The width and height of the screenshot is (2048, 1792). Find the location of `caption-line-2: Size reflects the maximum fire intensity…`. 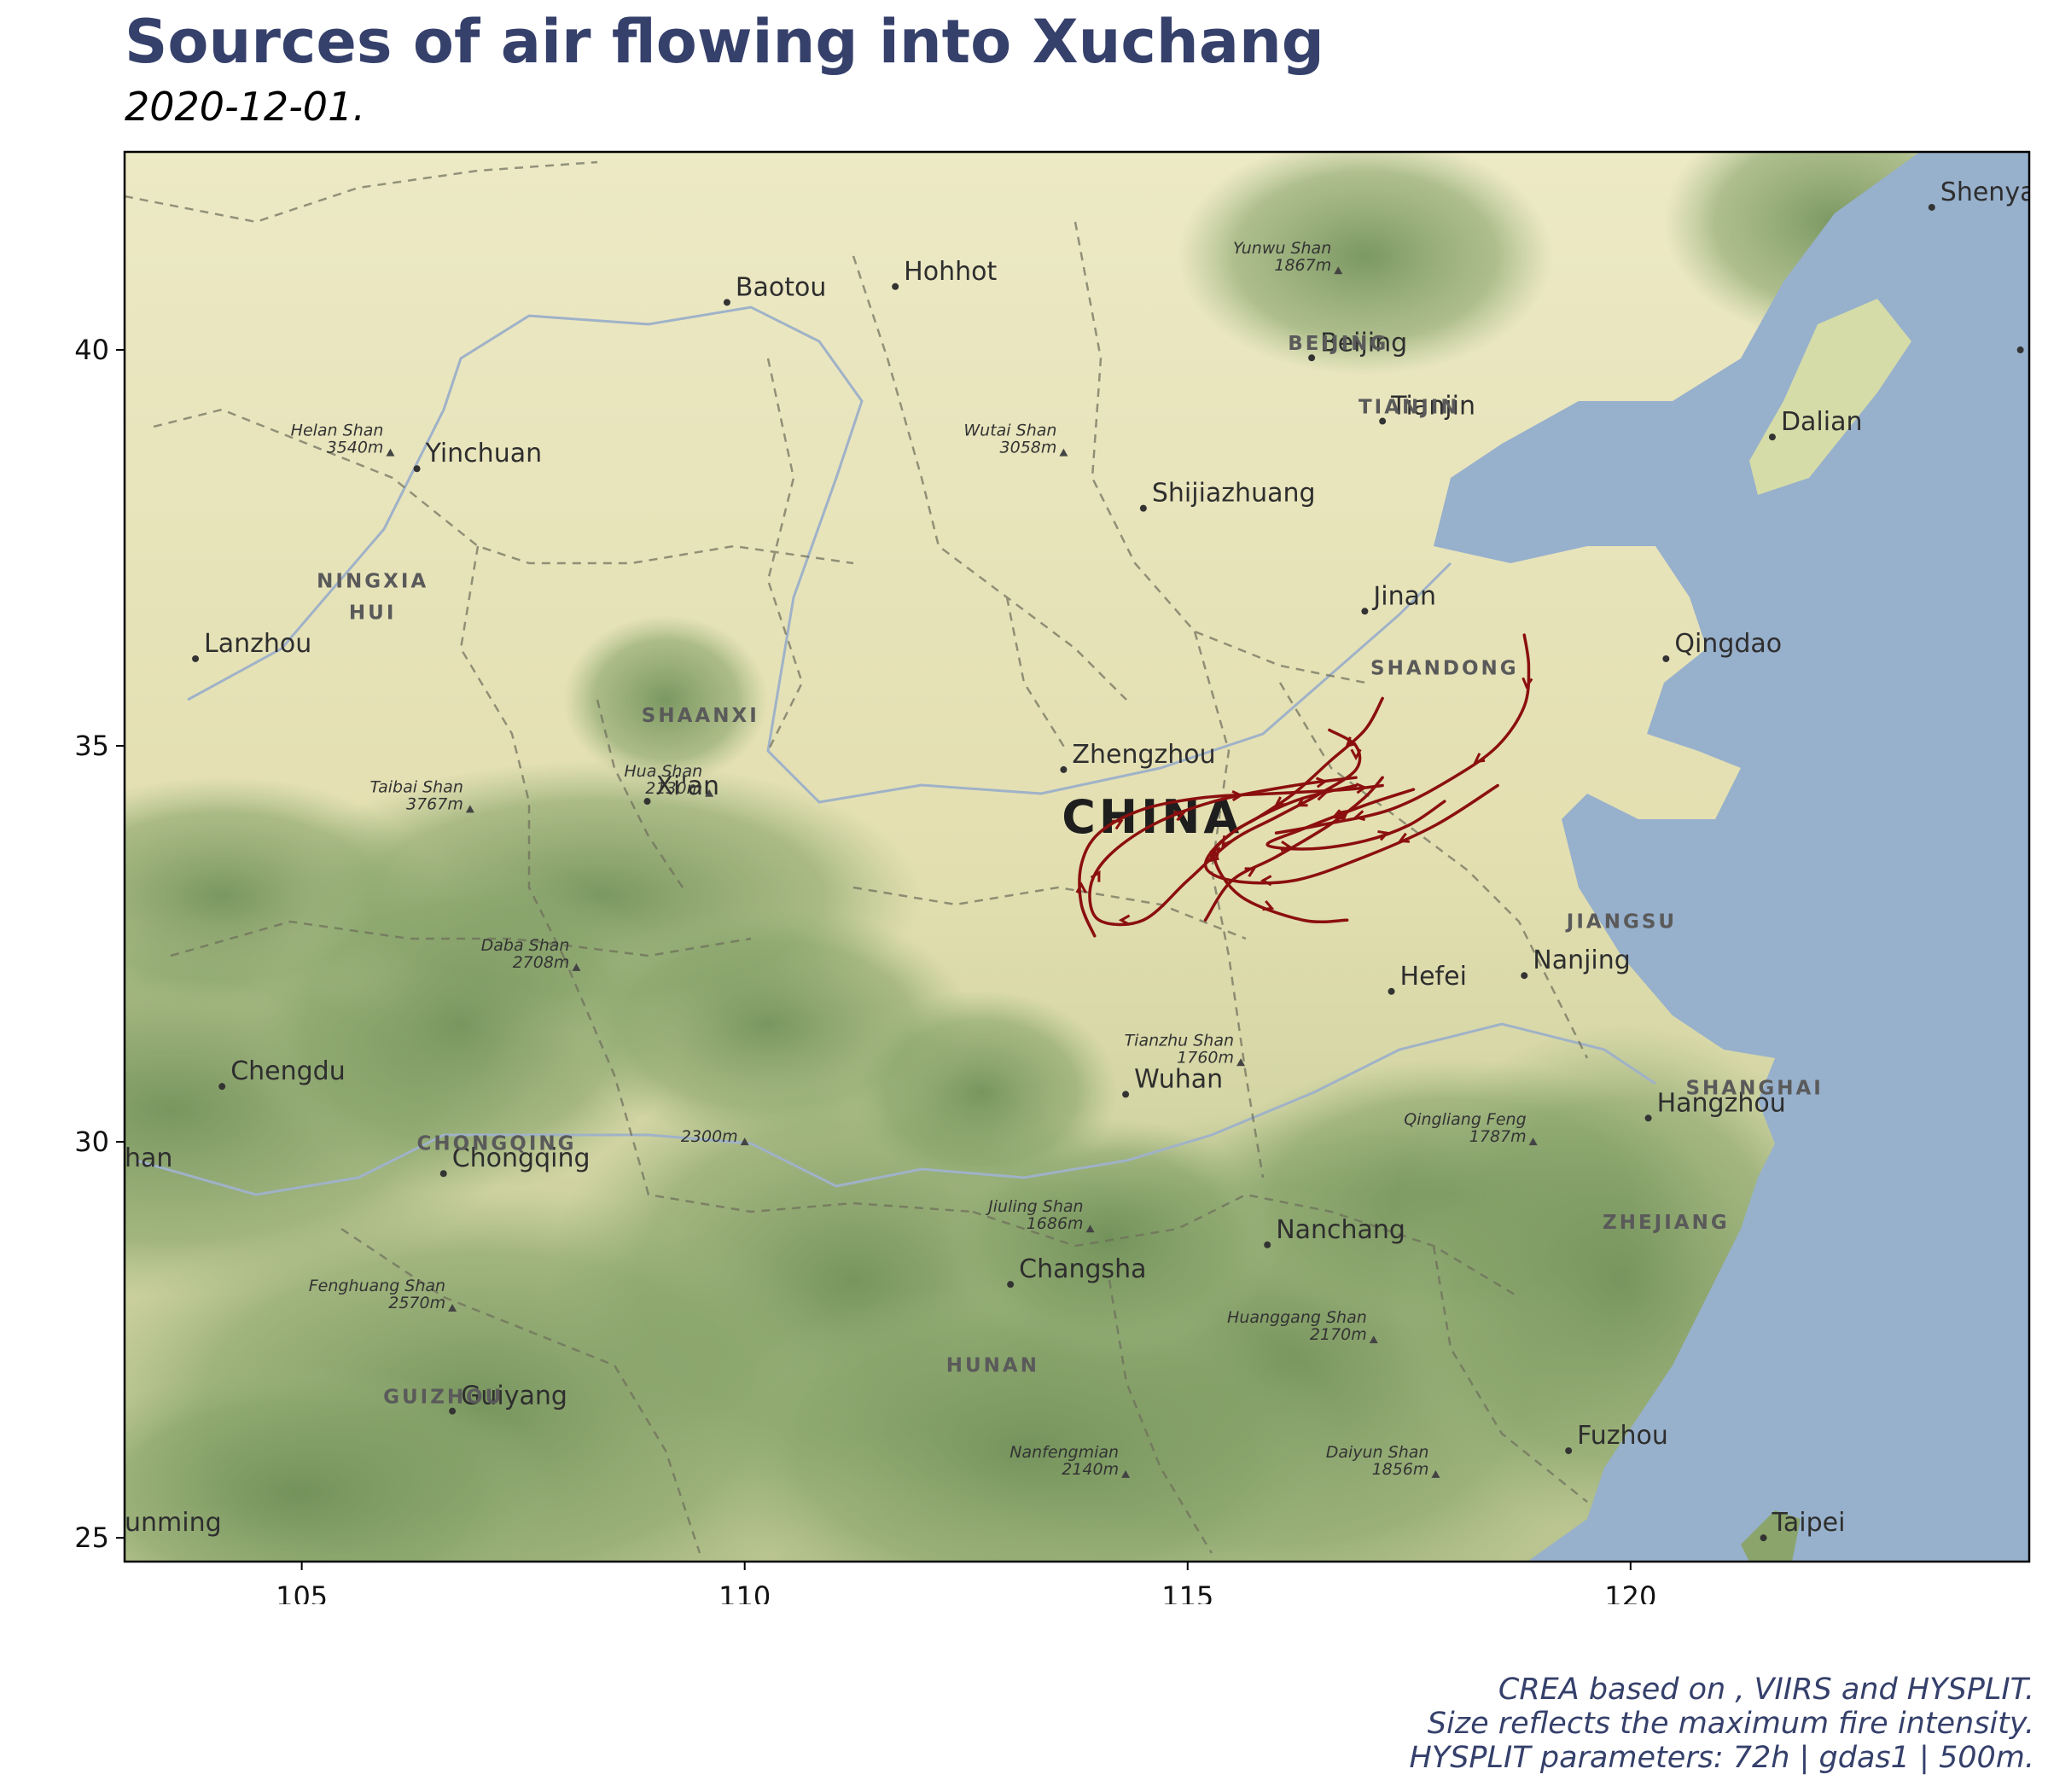

caption-line-2: Size reflects the maximum fire intensity… is located at coordinates (1730, 1724).